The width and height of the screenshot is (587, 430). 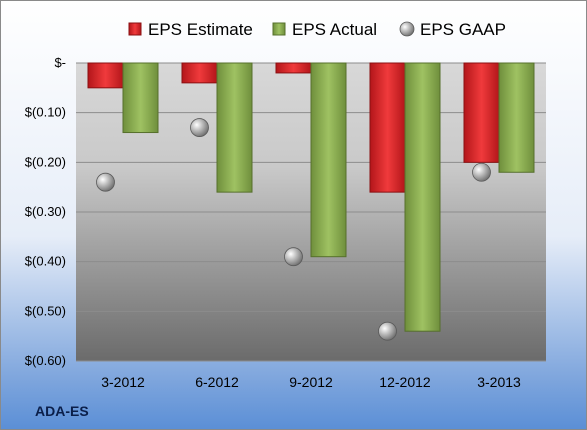 What do you see at coordinates (463, 29) in the screenshot?
I see `legend-label: EPS GAAP` at bounding box center [463, 29].